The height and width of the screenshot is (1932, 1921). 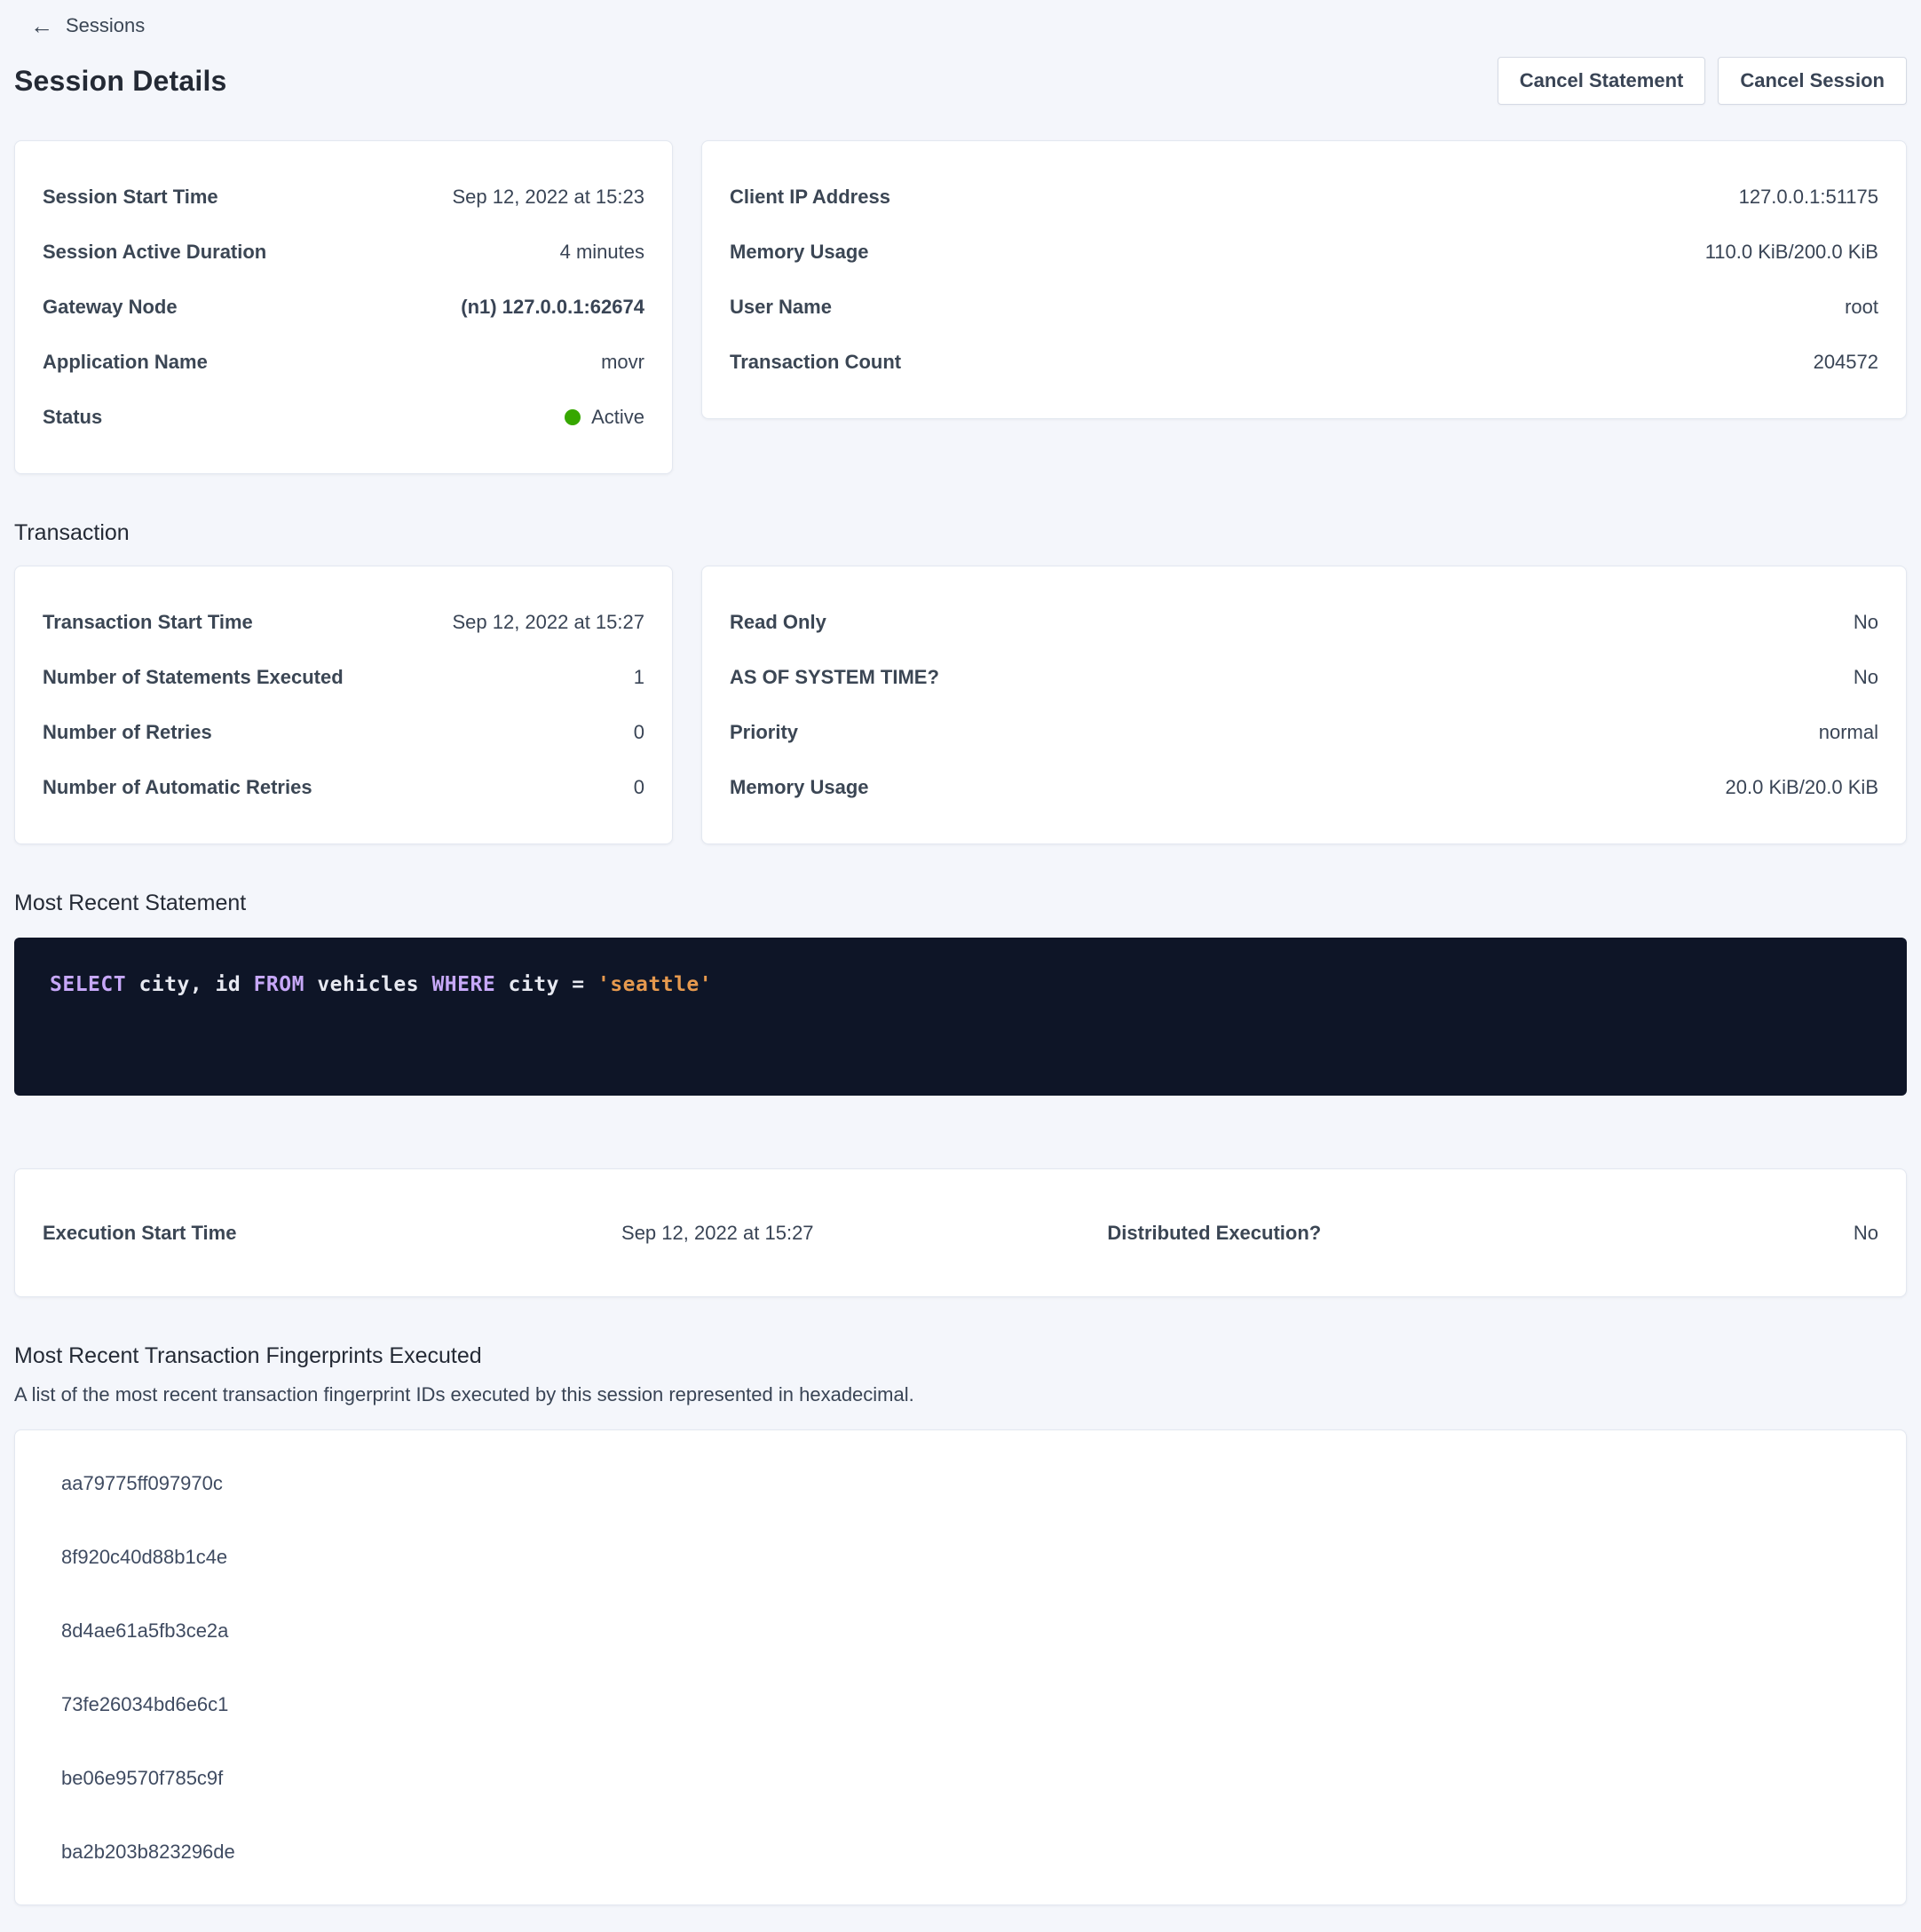 I want to click on fingerprint-id: 8f920c40d88b1c4e, so click(x=144, y=1556).